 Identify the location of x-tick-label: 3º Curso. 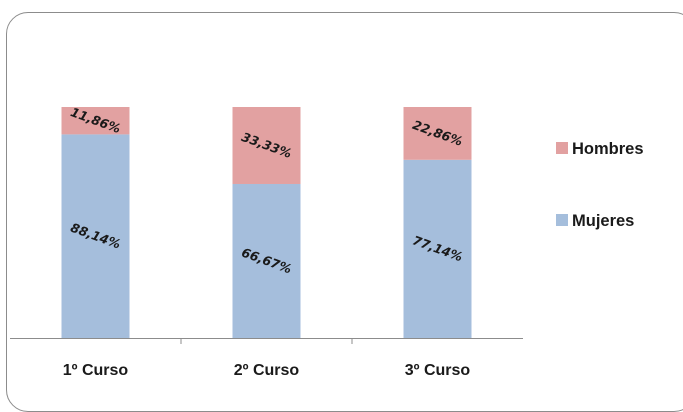
(438, 370).